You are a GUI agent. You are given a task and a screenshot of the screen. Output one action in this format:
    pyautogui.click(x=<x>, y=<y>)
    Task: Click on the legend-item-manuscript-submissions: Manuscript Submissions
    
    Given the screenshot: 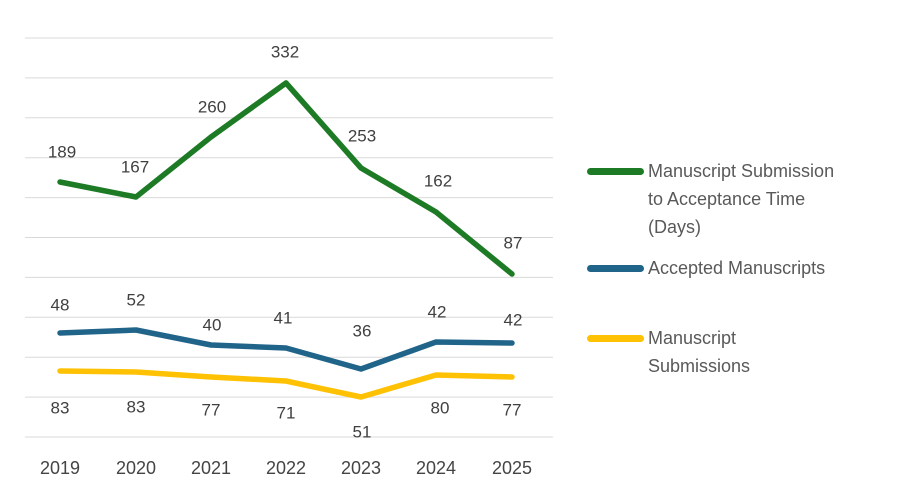 What is the action you would take?
    pyautogui.click(x=715, y=352)
    